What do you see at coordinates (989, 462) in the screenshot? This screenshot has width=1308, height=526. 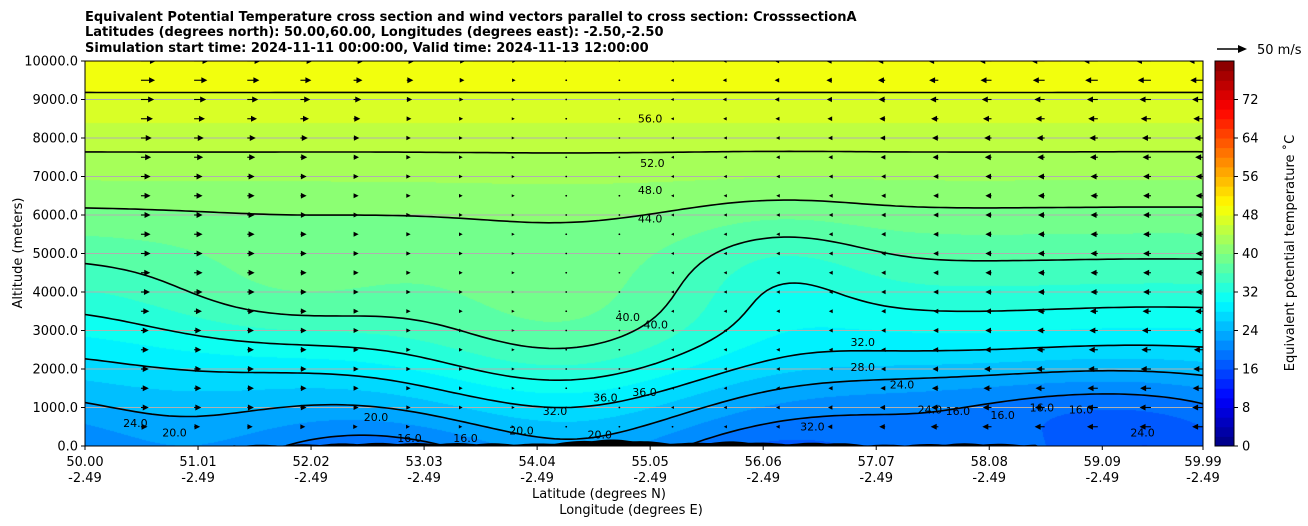 I see `x-tick-label-latitude: 58.08` at bounding box center [989, 462].